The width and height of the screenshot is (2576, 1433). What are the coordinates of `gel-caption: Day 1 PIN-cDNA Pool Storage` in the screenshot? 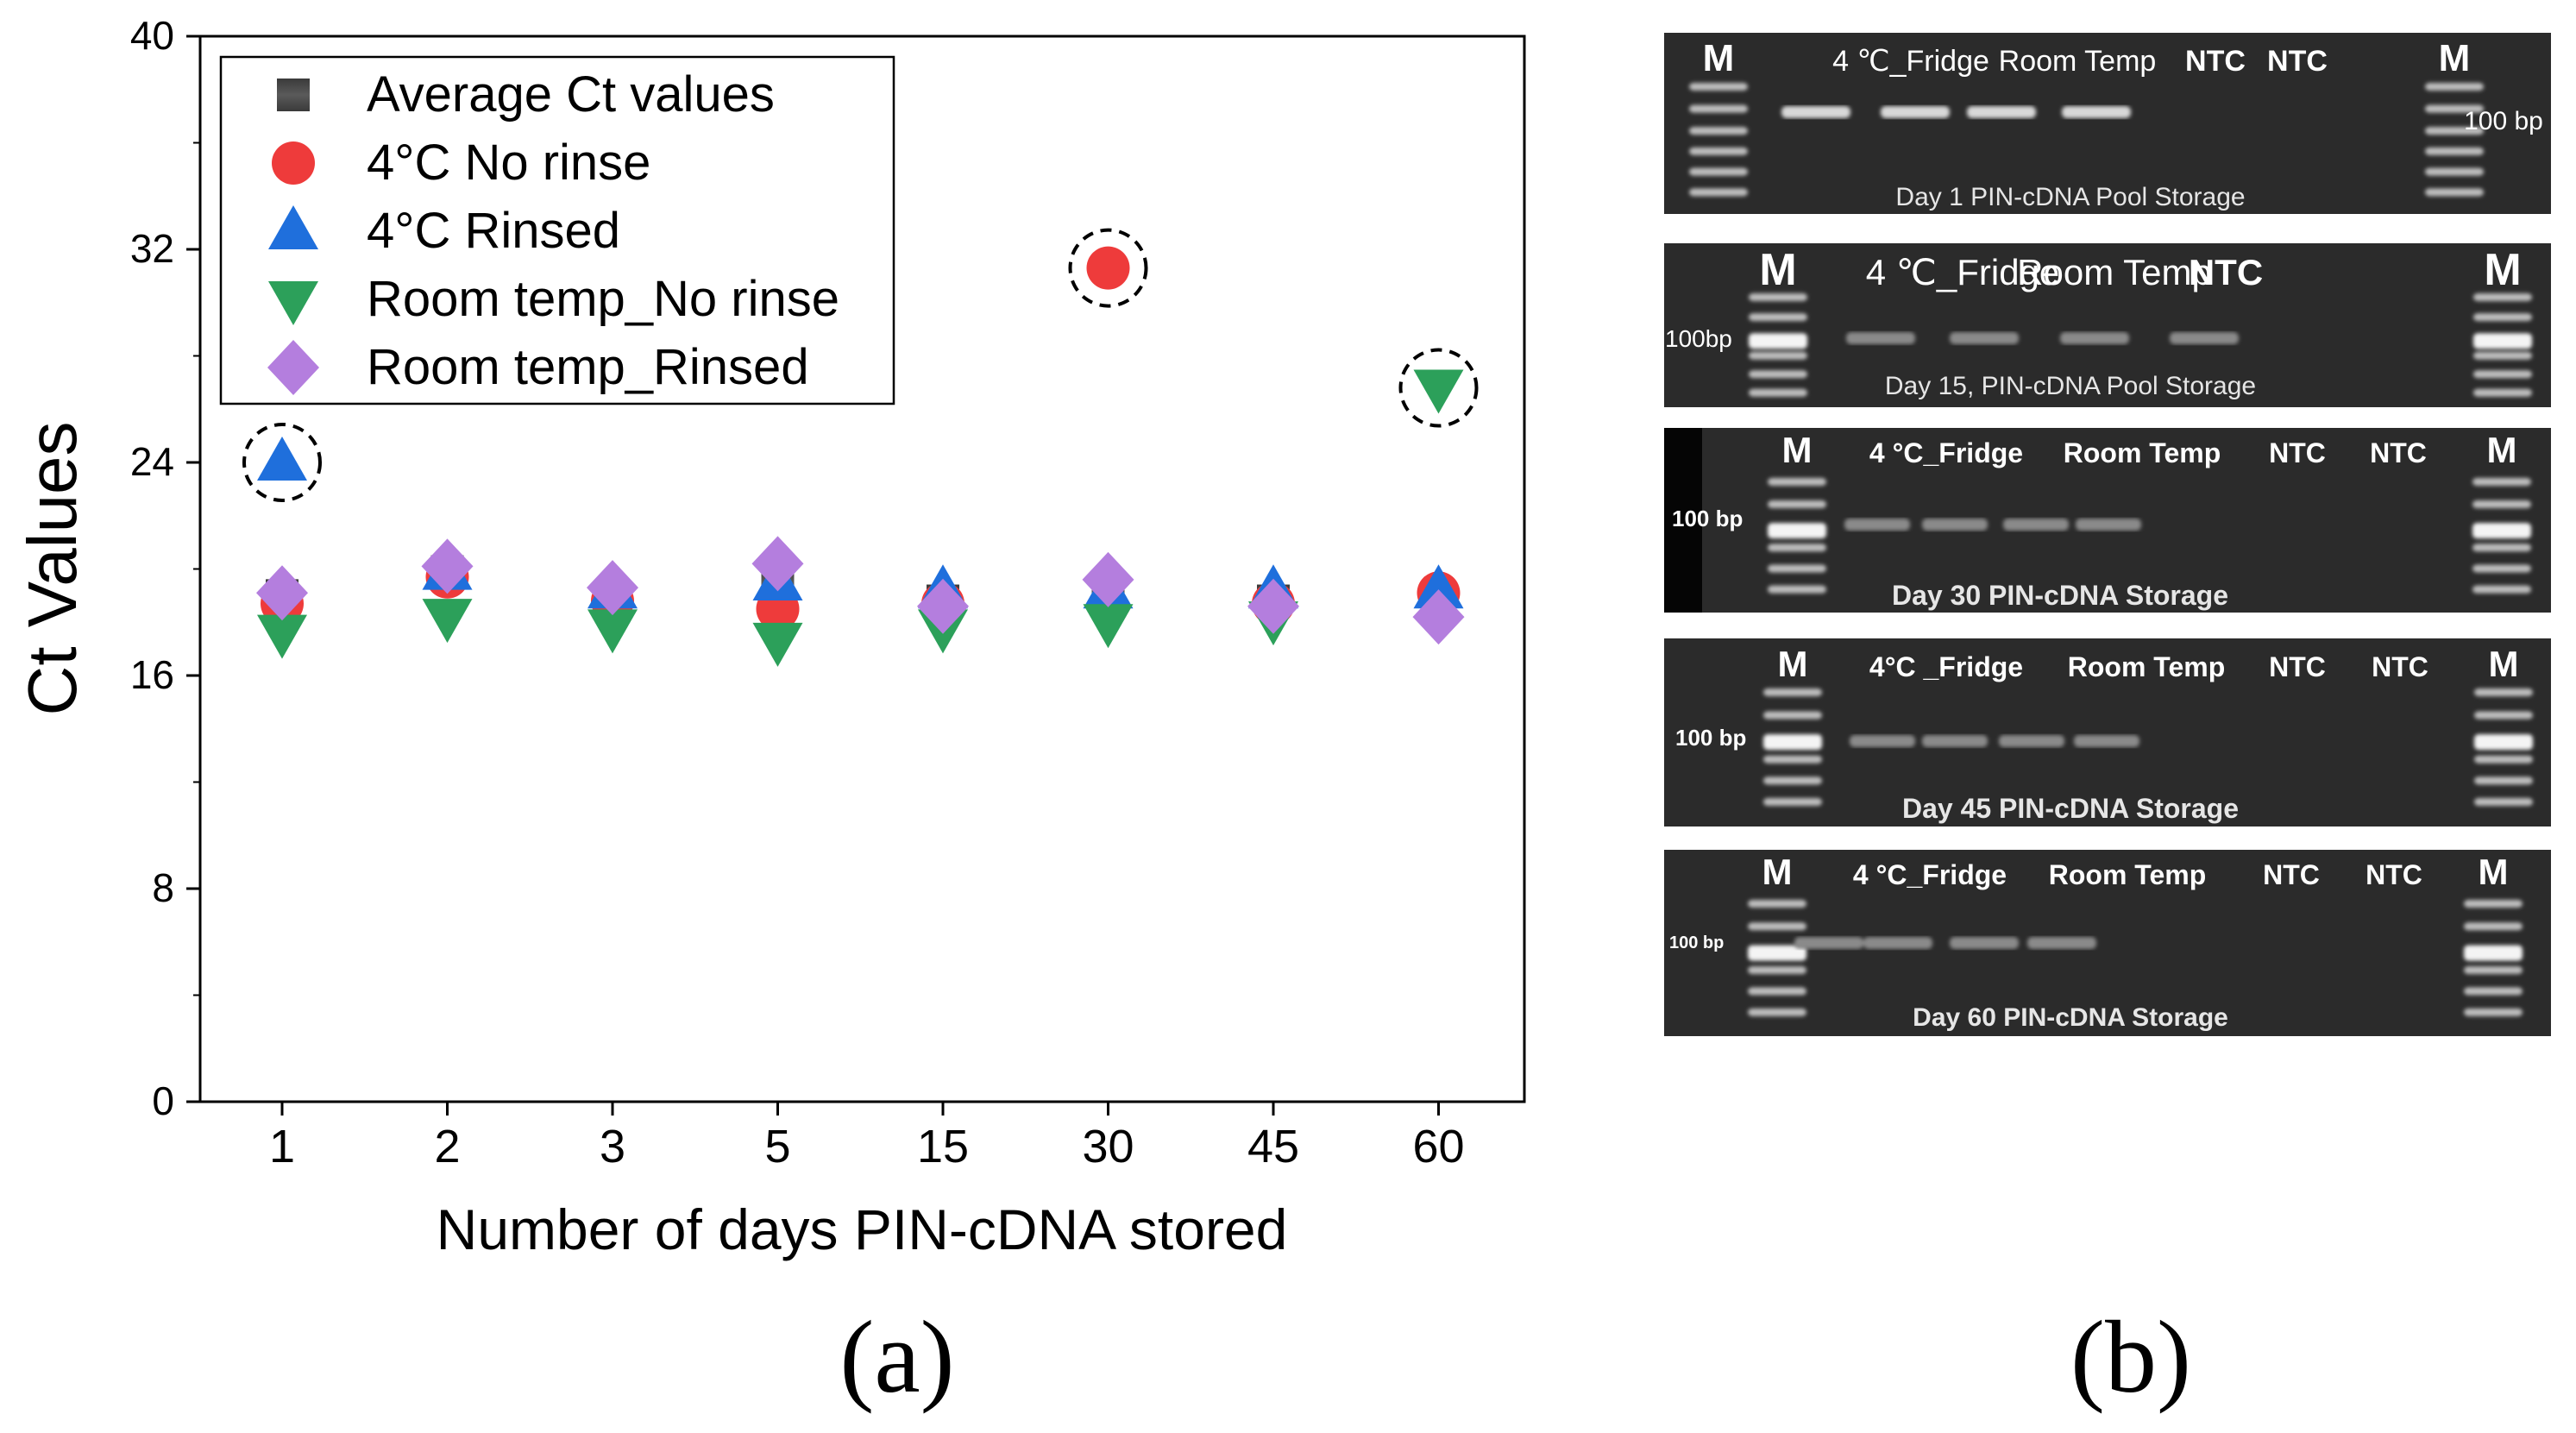 It's located at (2070, 197).